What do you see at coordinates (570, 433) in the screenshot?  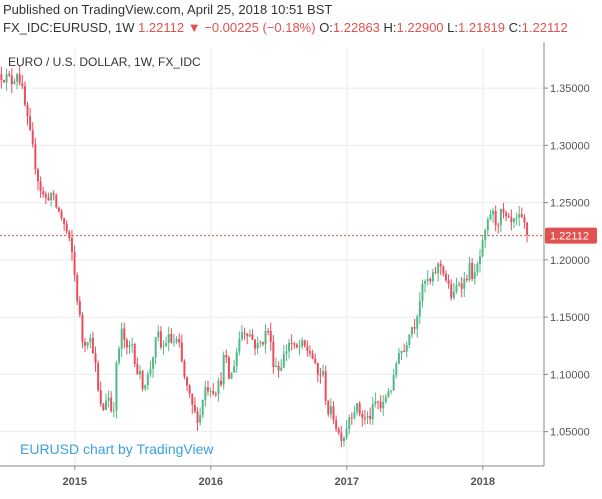 I see `y-tick-label: 1.05000` at bounding box center [570, 433].